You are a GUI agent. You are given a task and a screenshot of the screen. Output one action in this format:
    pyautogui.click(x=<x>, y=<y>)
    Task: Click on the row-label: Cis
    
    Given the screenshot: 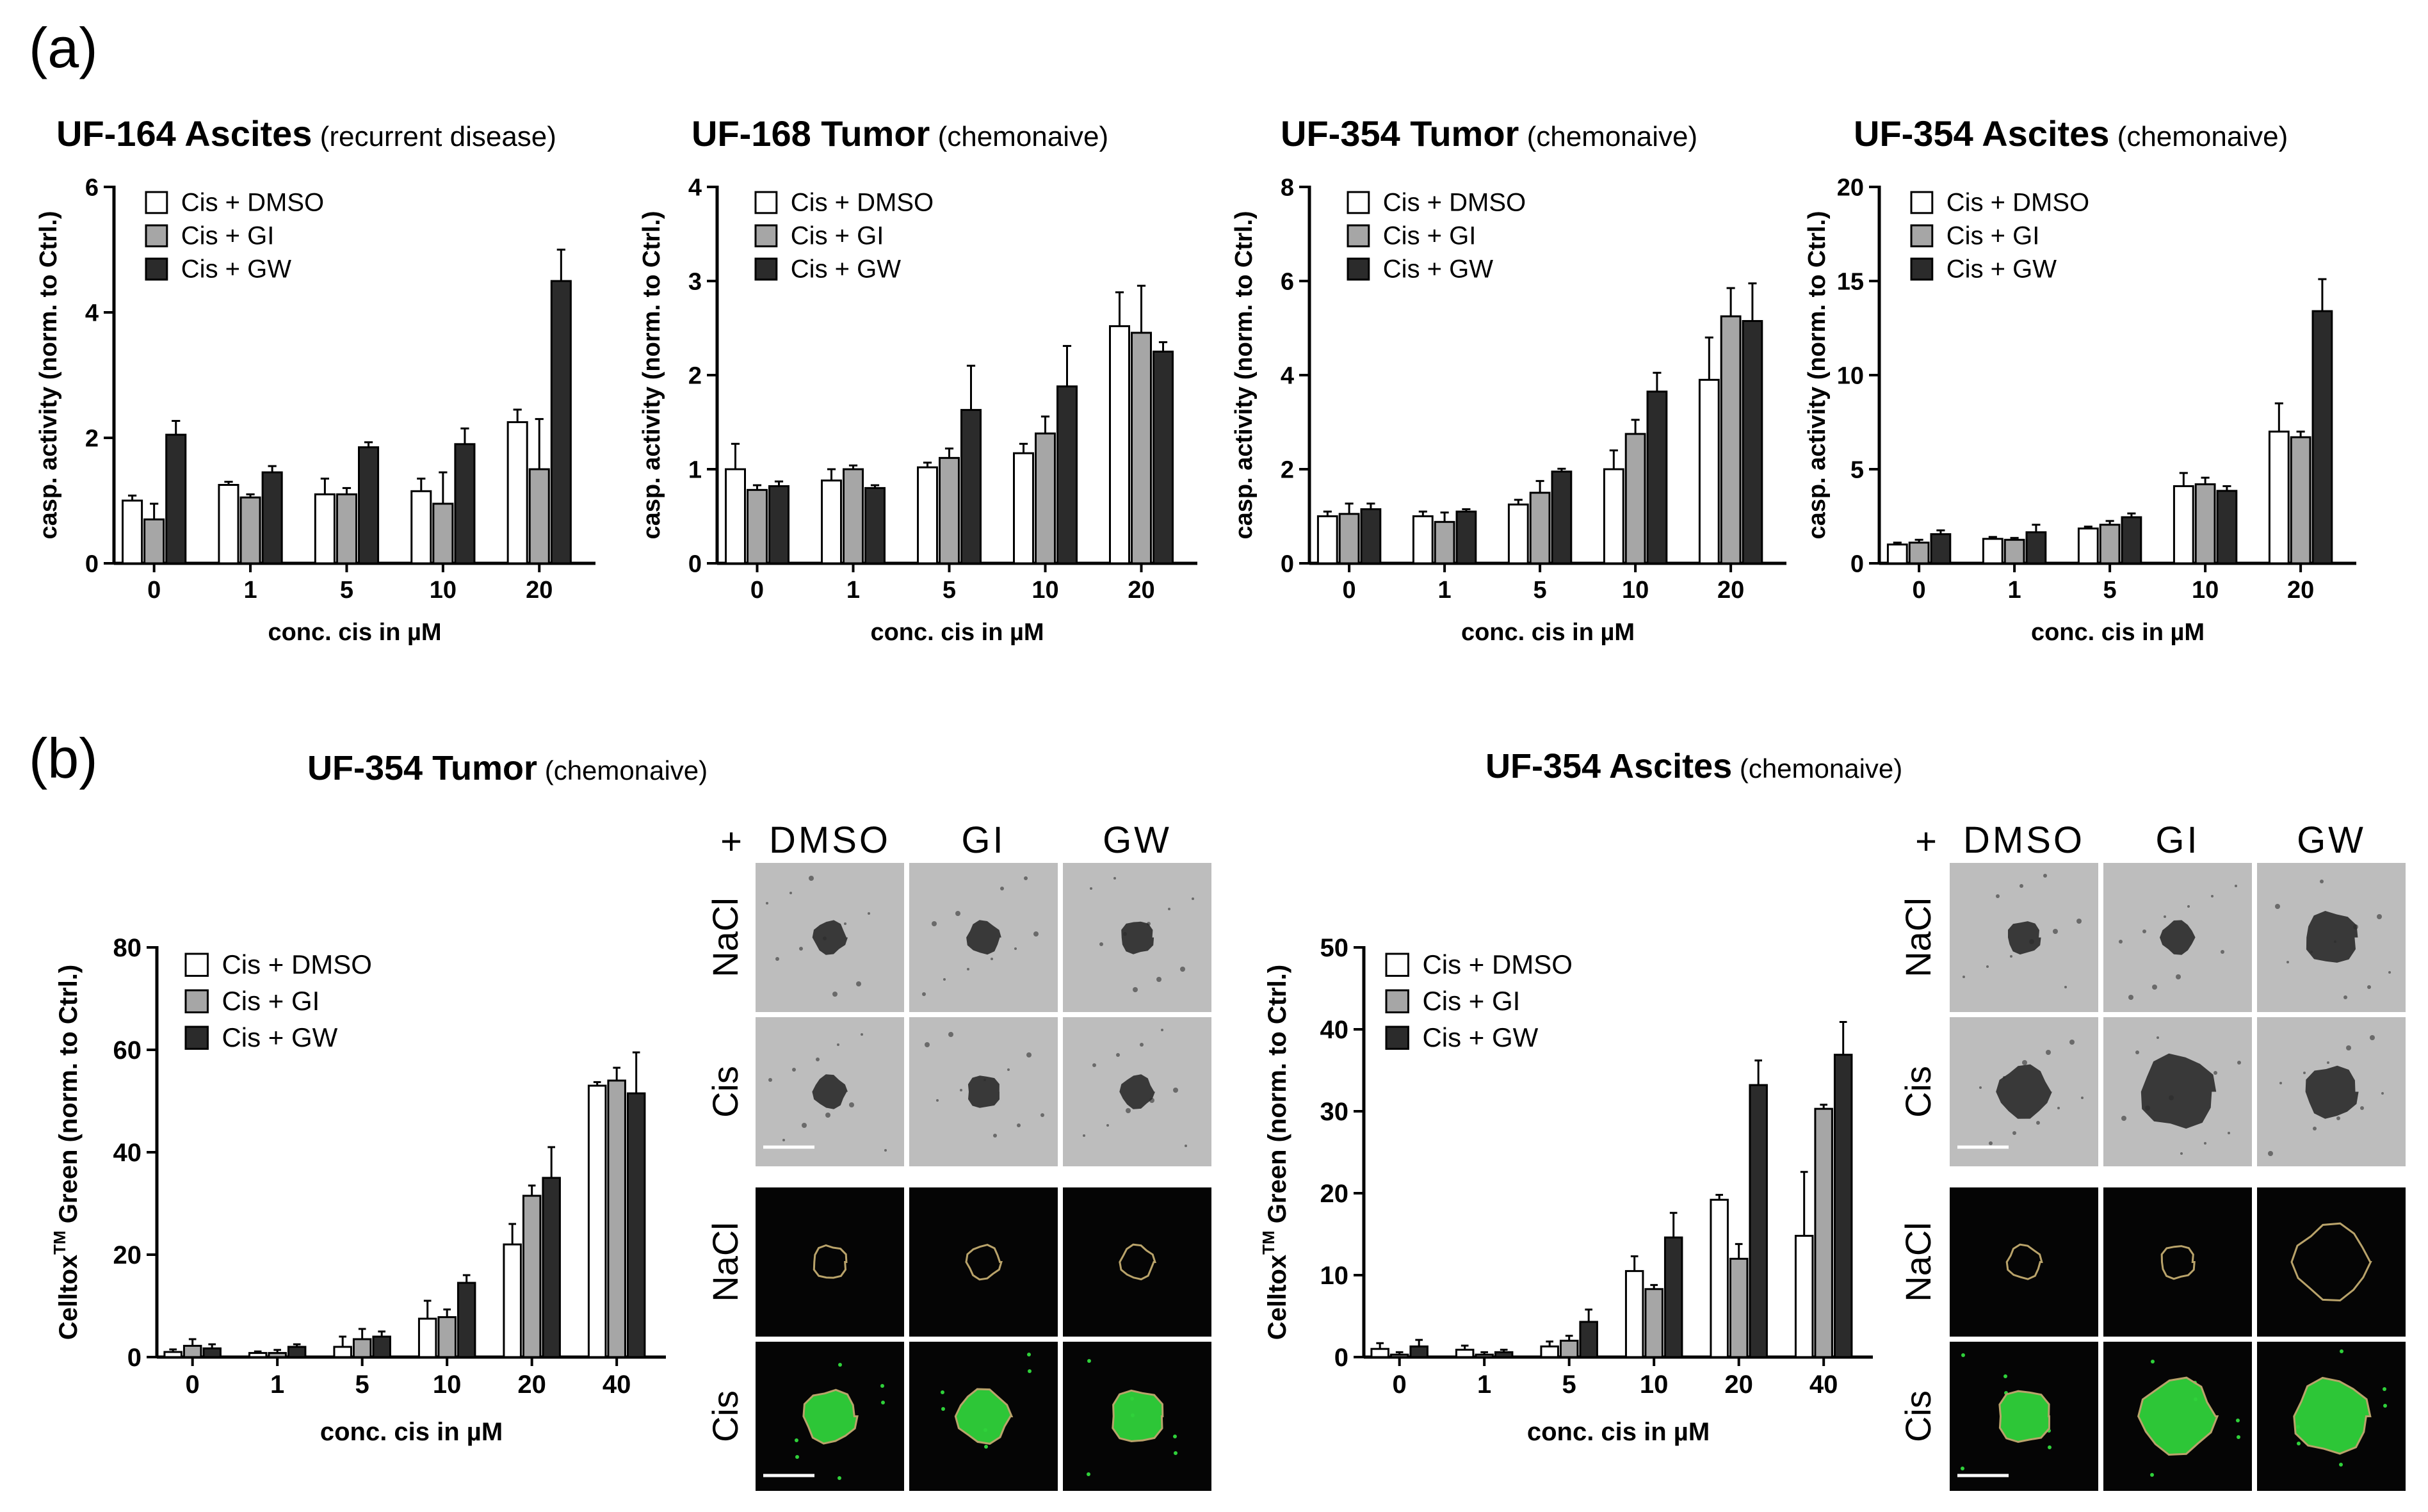 What is the action you would take?
    pyautogui.click(x=725, y=1416)
    